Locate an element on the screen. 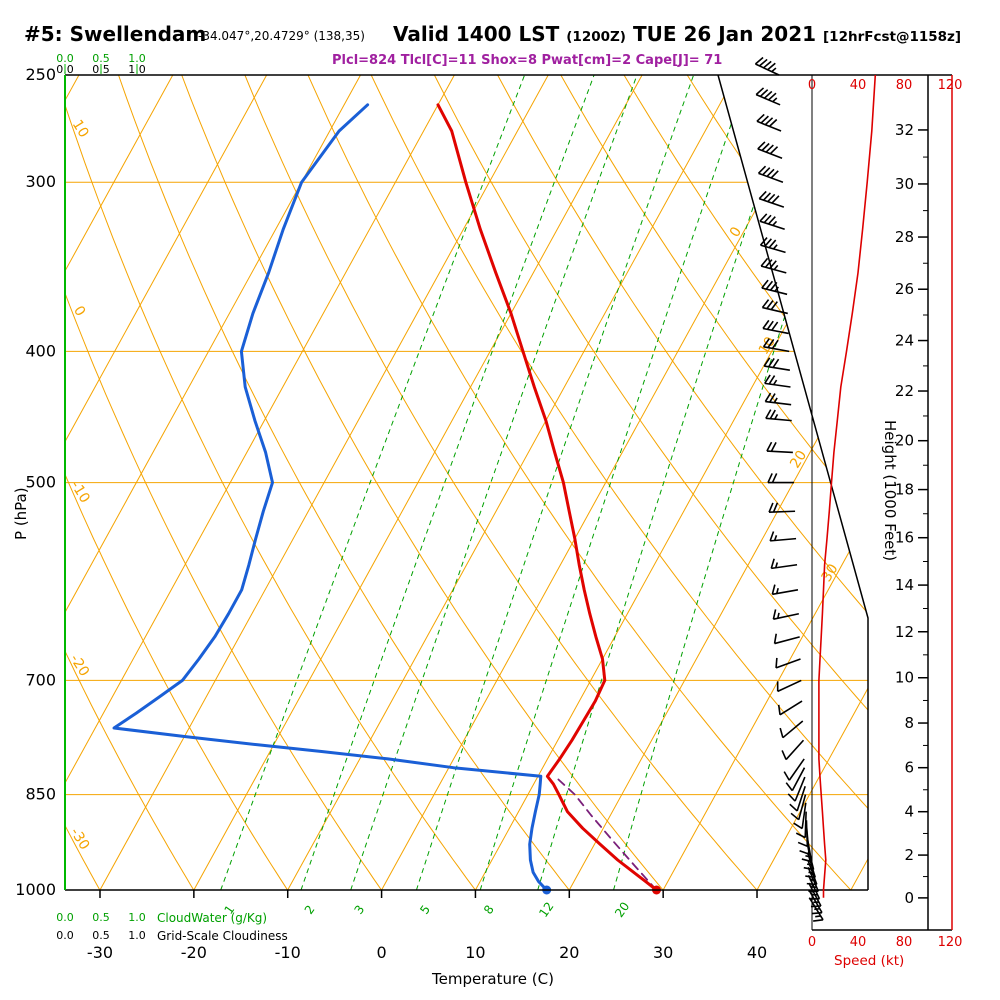  svg-text: 1000 is located at coordinates (35, 889).